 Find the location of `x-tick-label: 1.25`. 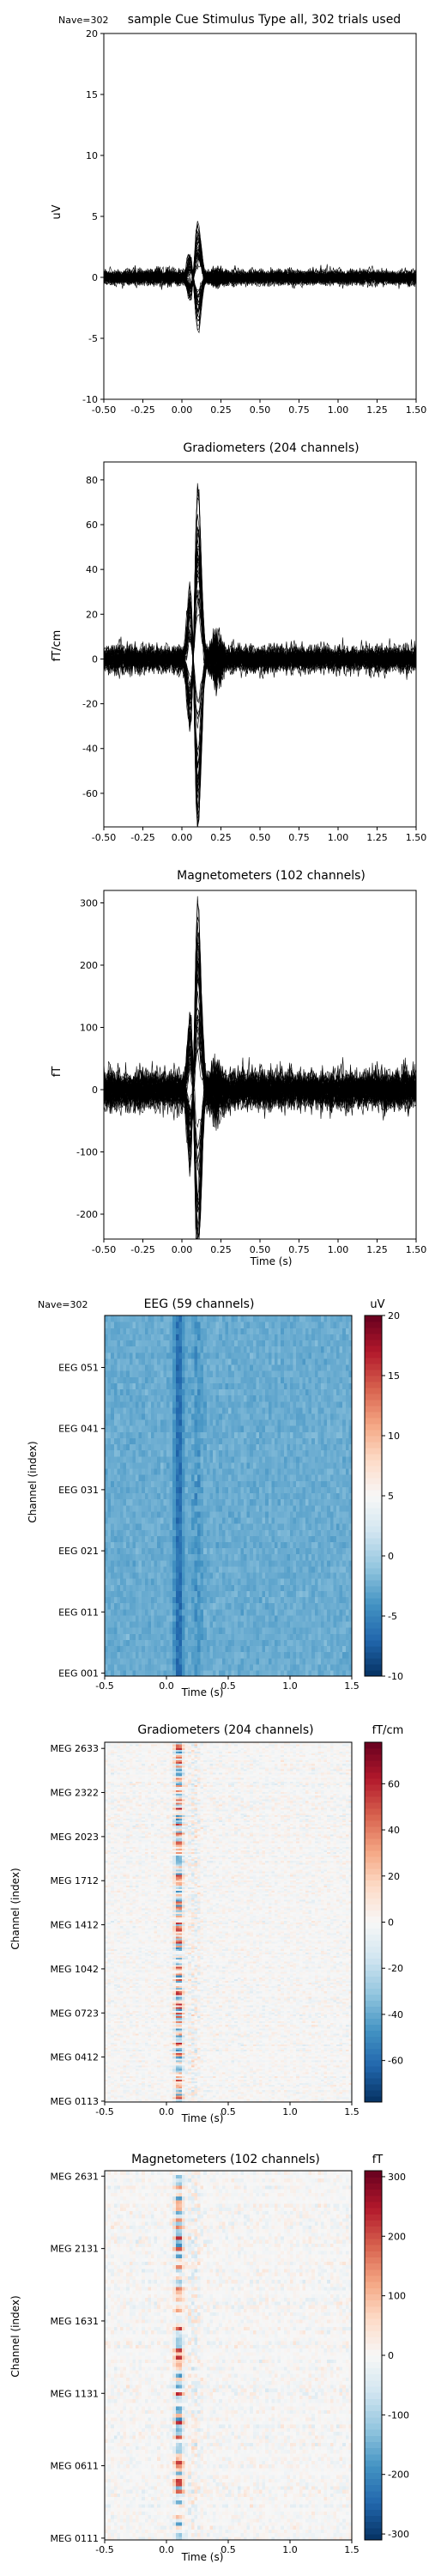

x-tick-label: 1.25 is located at coordinates (377, 837).